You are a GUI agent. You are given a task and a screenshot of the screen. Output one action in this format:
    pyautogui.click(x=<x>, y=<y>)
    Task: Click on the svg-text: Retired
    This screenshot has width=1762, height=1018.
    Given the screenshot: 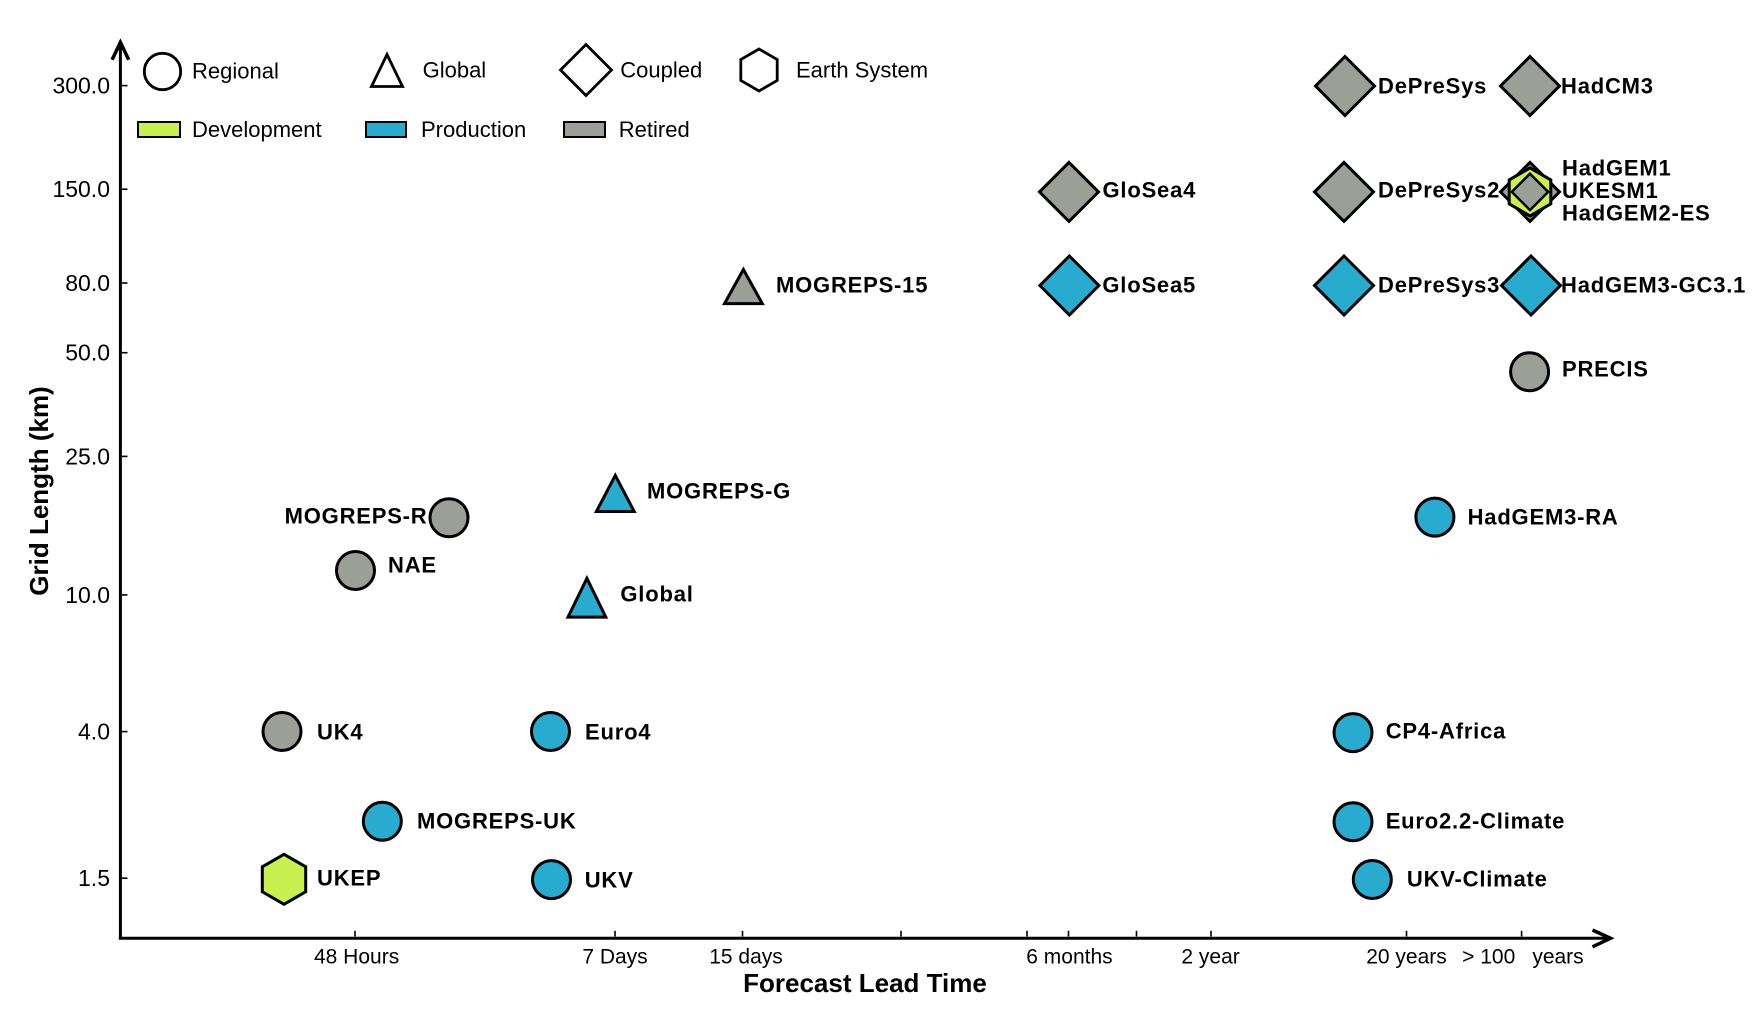 What is the action you would take?
    pyautogui.click(x=654, y=129)
    